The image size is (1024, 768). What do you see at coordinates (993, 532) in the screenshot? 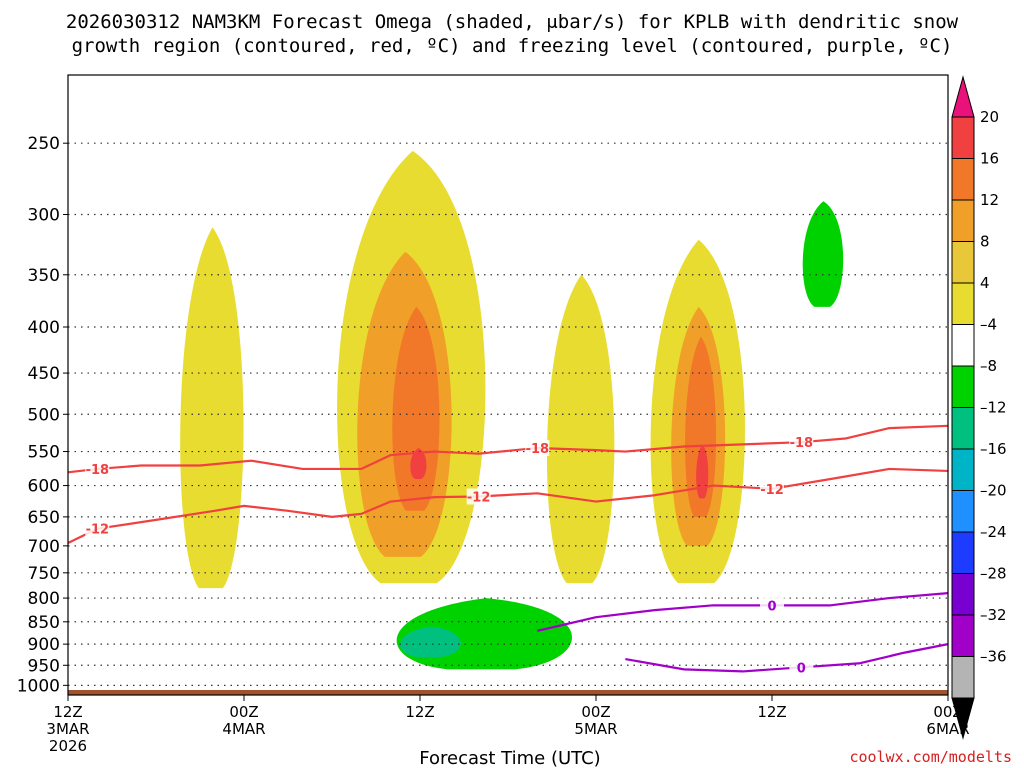
I see `colorbar-label-10: –24` at bounding box center [993, 532].